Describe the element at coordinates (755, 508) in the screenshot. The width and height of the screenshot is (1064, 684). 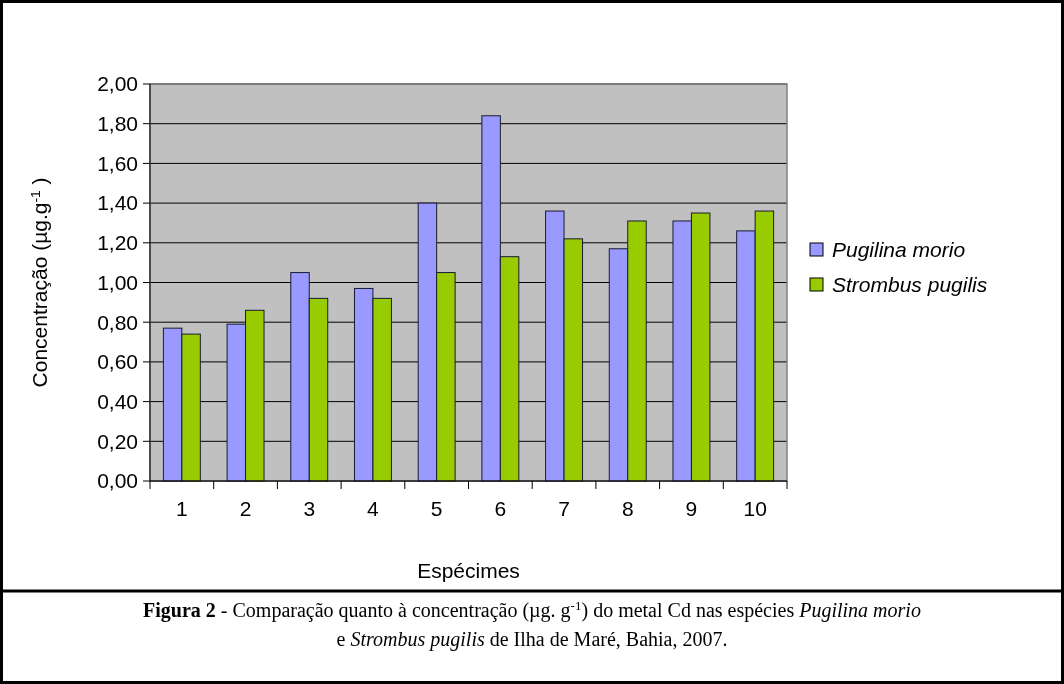
I see `x-tick-label: 10` at that location.